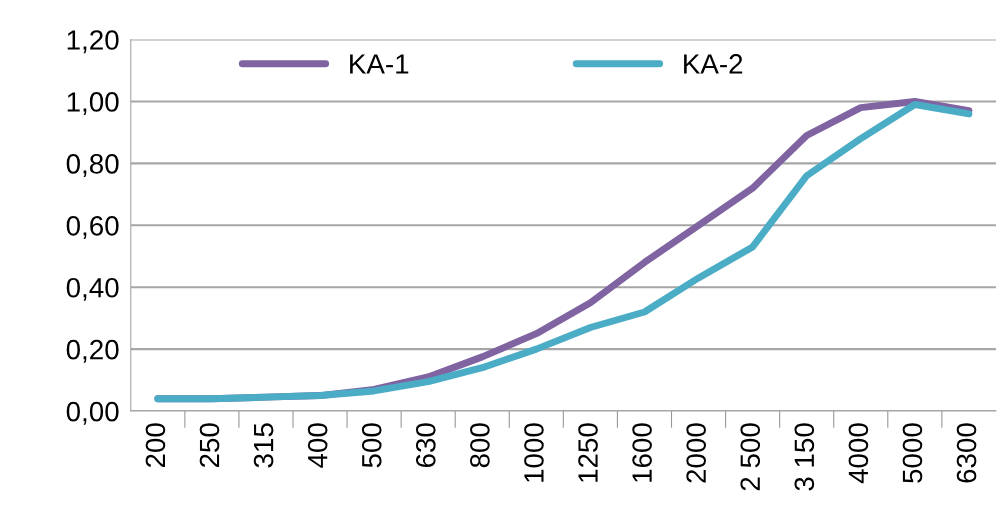 The image size is (1006, 527). I want to click on x-tick-label: 2000, so click(696, 453).